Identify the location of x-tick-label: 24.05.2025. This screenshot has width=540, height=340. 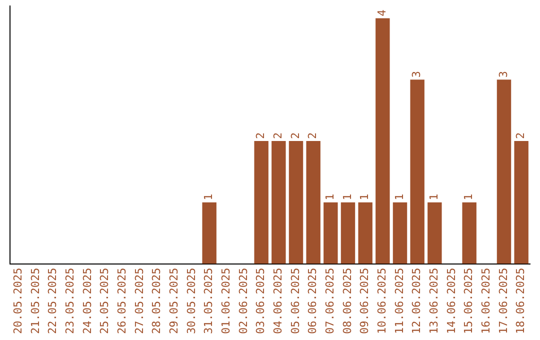
(87, 301).